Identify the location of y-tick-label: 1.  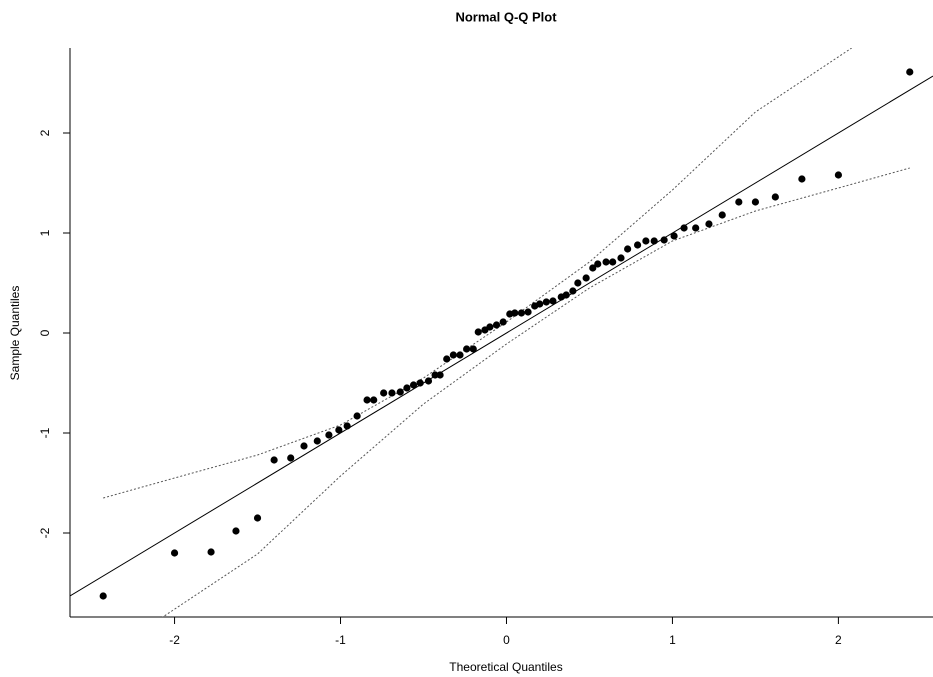
(45, 232).